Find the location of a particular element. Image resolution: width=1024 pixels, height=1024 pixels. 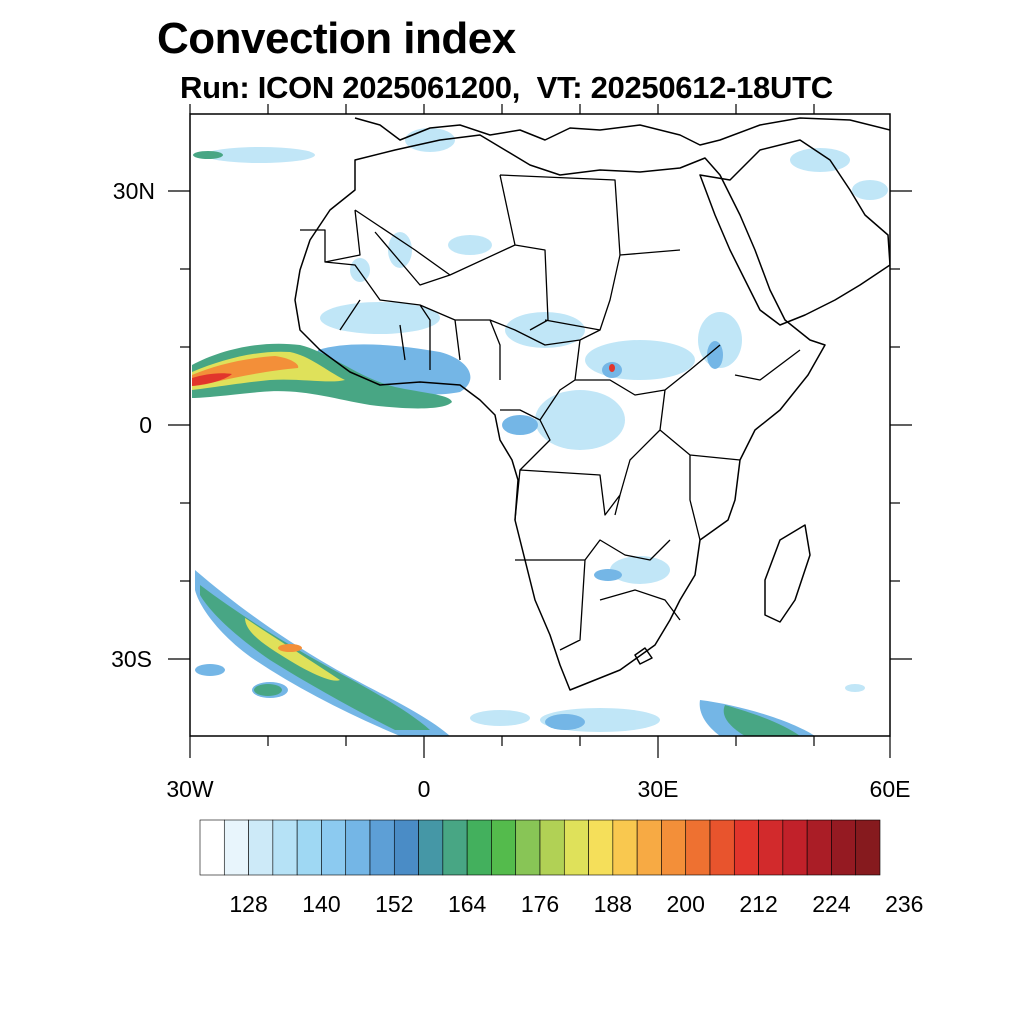

colorbar-label: 152 is located at coordinates (394, 904).